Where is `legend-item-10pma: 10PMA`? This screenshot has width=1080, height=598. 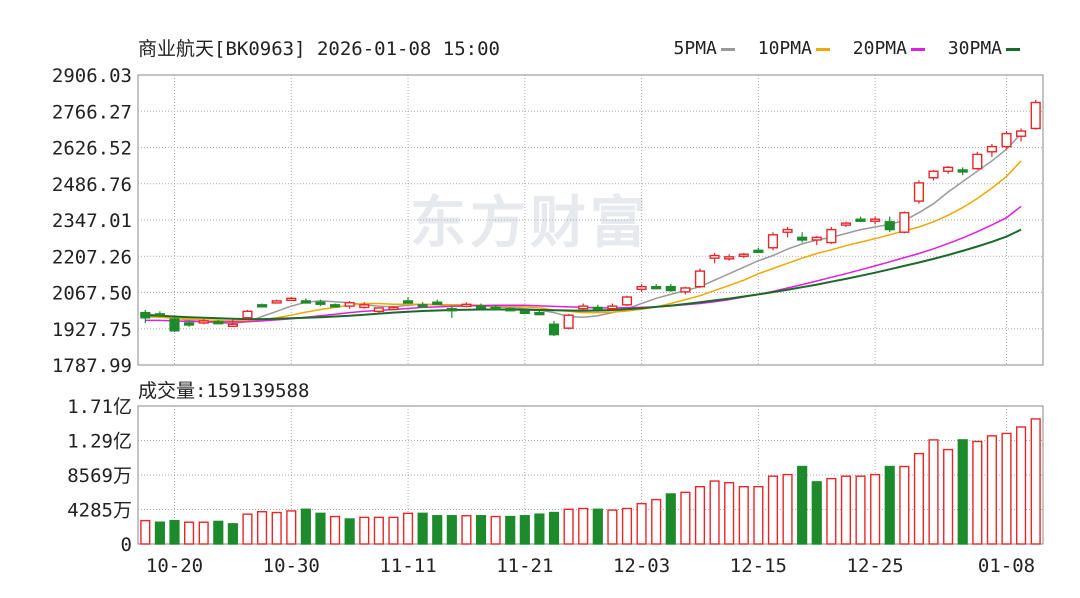
legend-item-10pma: 10PMA is located at coordinates (794, 48).